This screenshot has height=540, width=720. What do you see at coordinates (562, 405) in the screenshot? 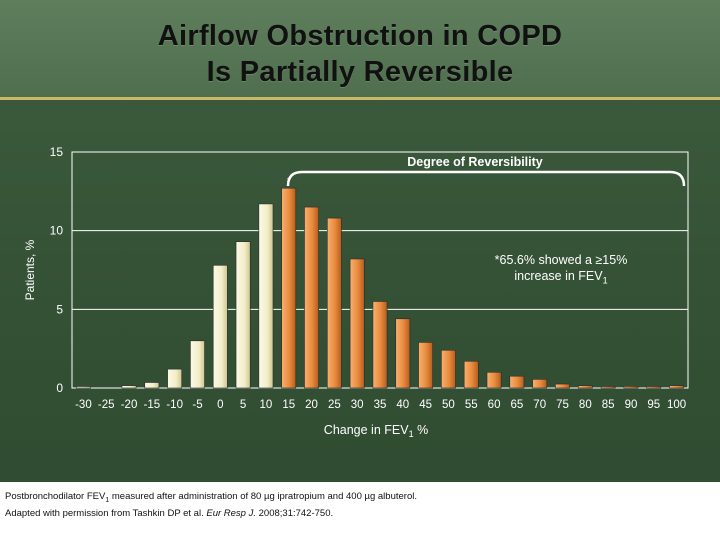
I see `x-tick-75: 75` at bounding box center [562, 405].